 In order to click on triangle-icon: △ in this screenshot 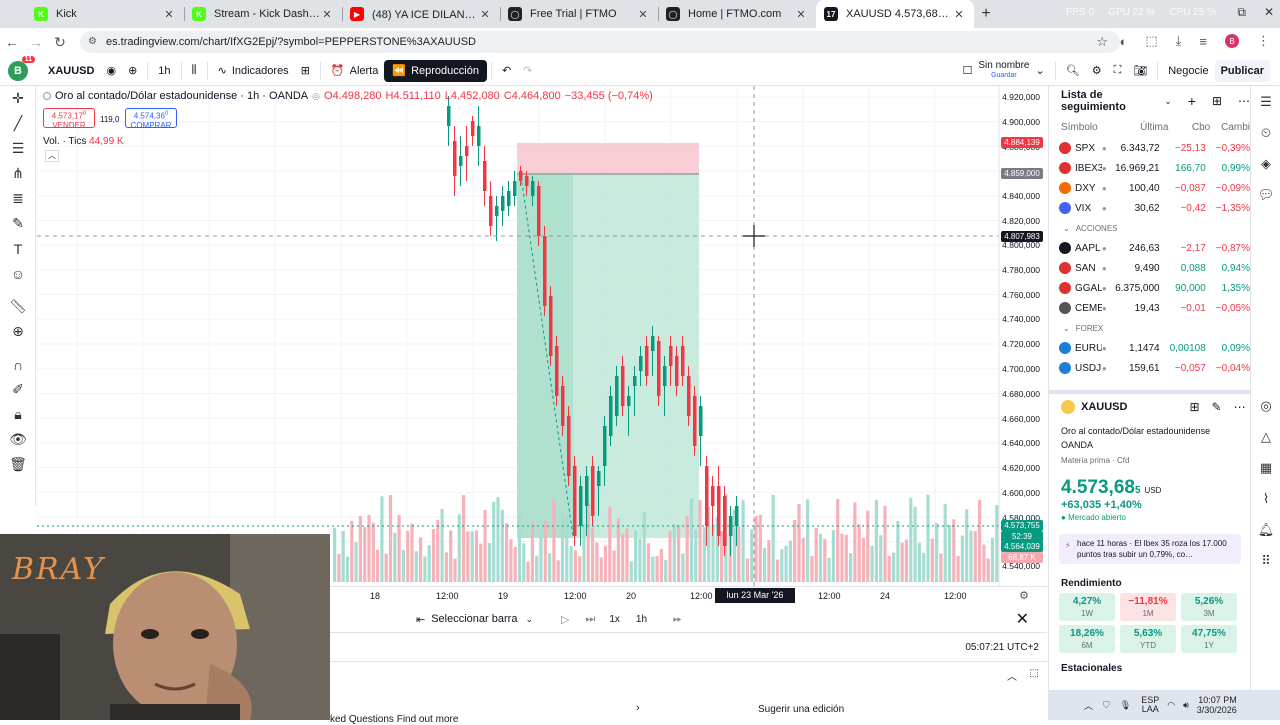, I will do `click(1266, 436)`.